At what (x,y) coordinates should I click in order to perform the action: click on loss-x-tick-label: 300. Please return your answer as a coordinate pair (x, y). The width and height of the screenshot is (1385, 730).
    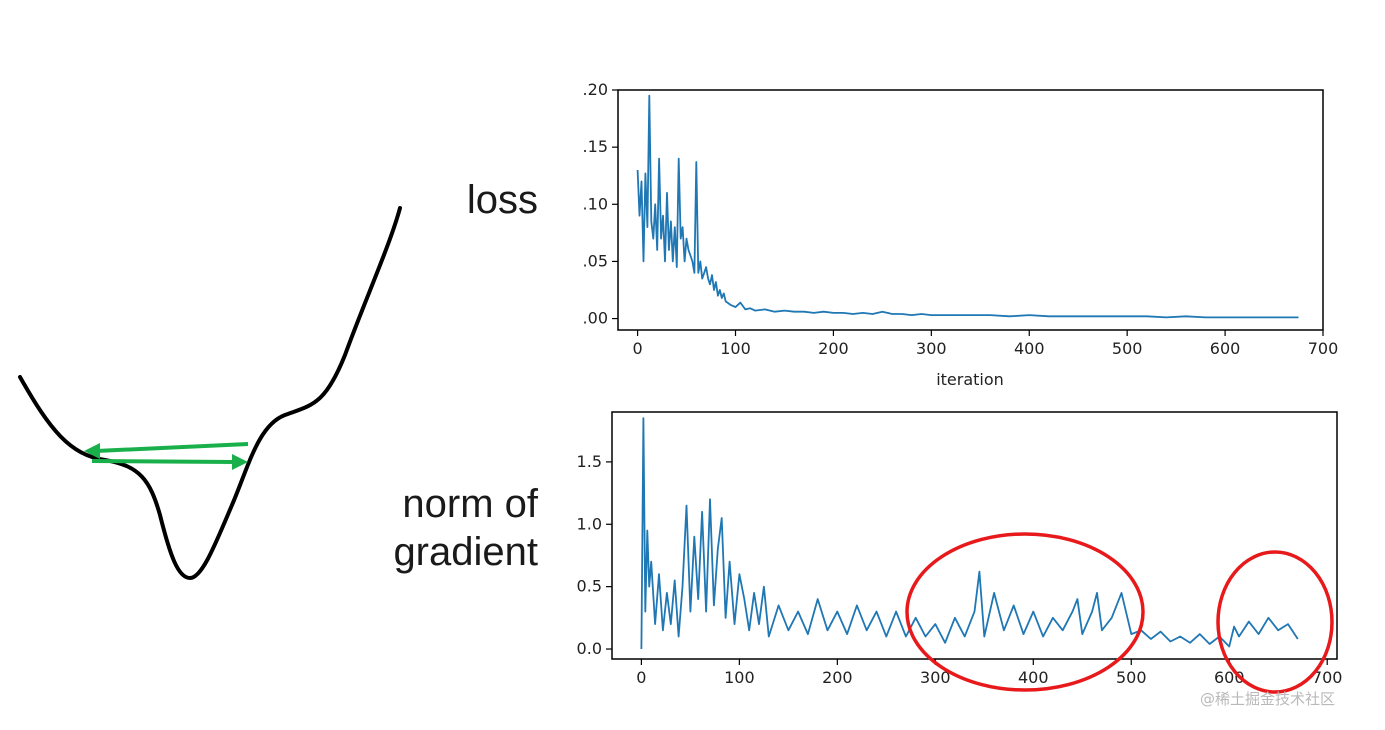
    Looking at the image, I should click on (931, 348).